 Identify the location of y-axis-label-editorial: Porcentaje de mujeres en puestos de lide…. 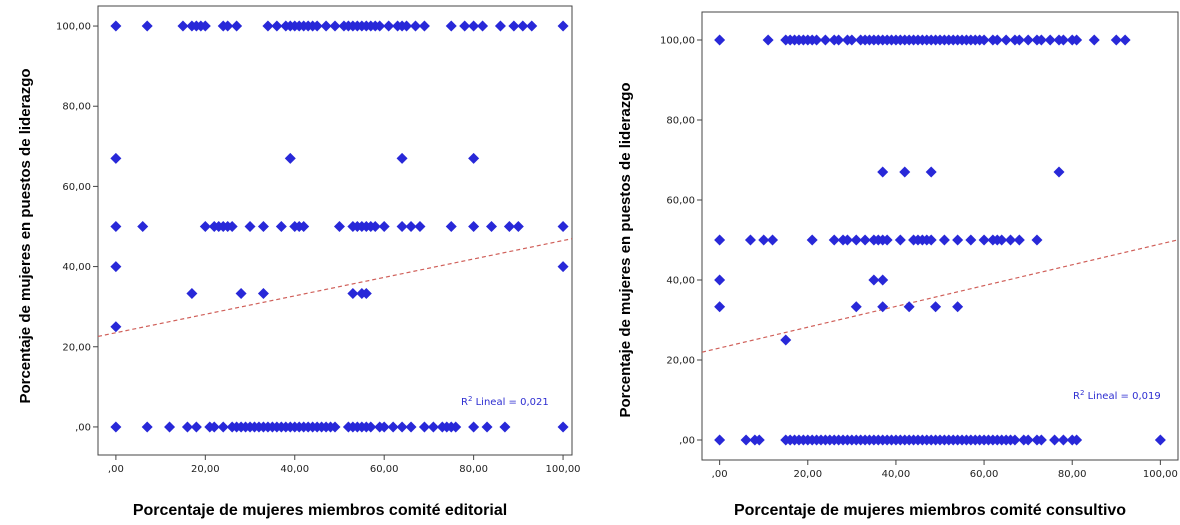
(25, 235).